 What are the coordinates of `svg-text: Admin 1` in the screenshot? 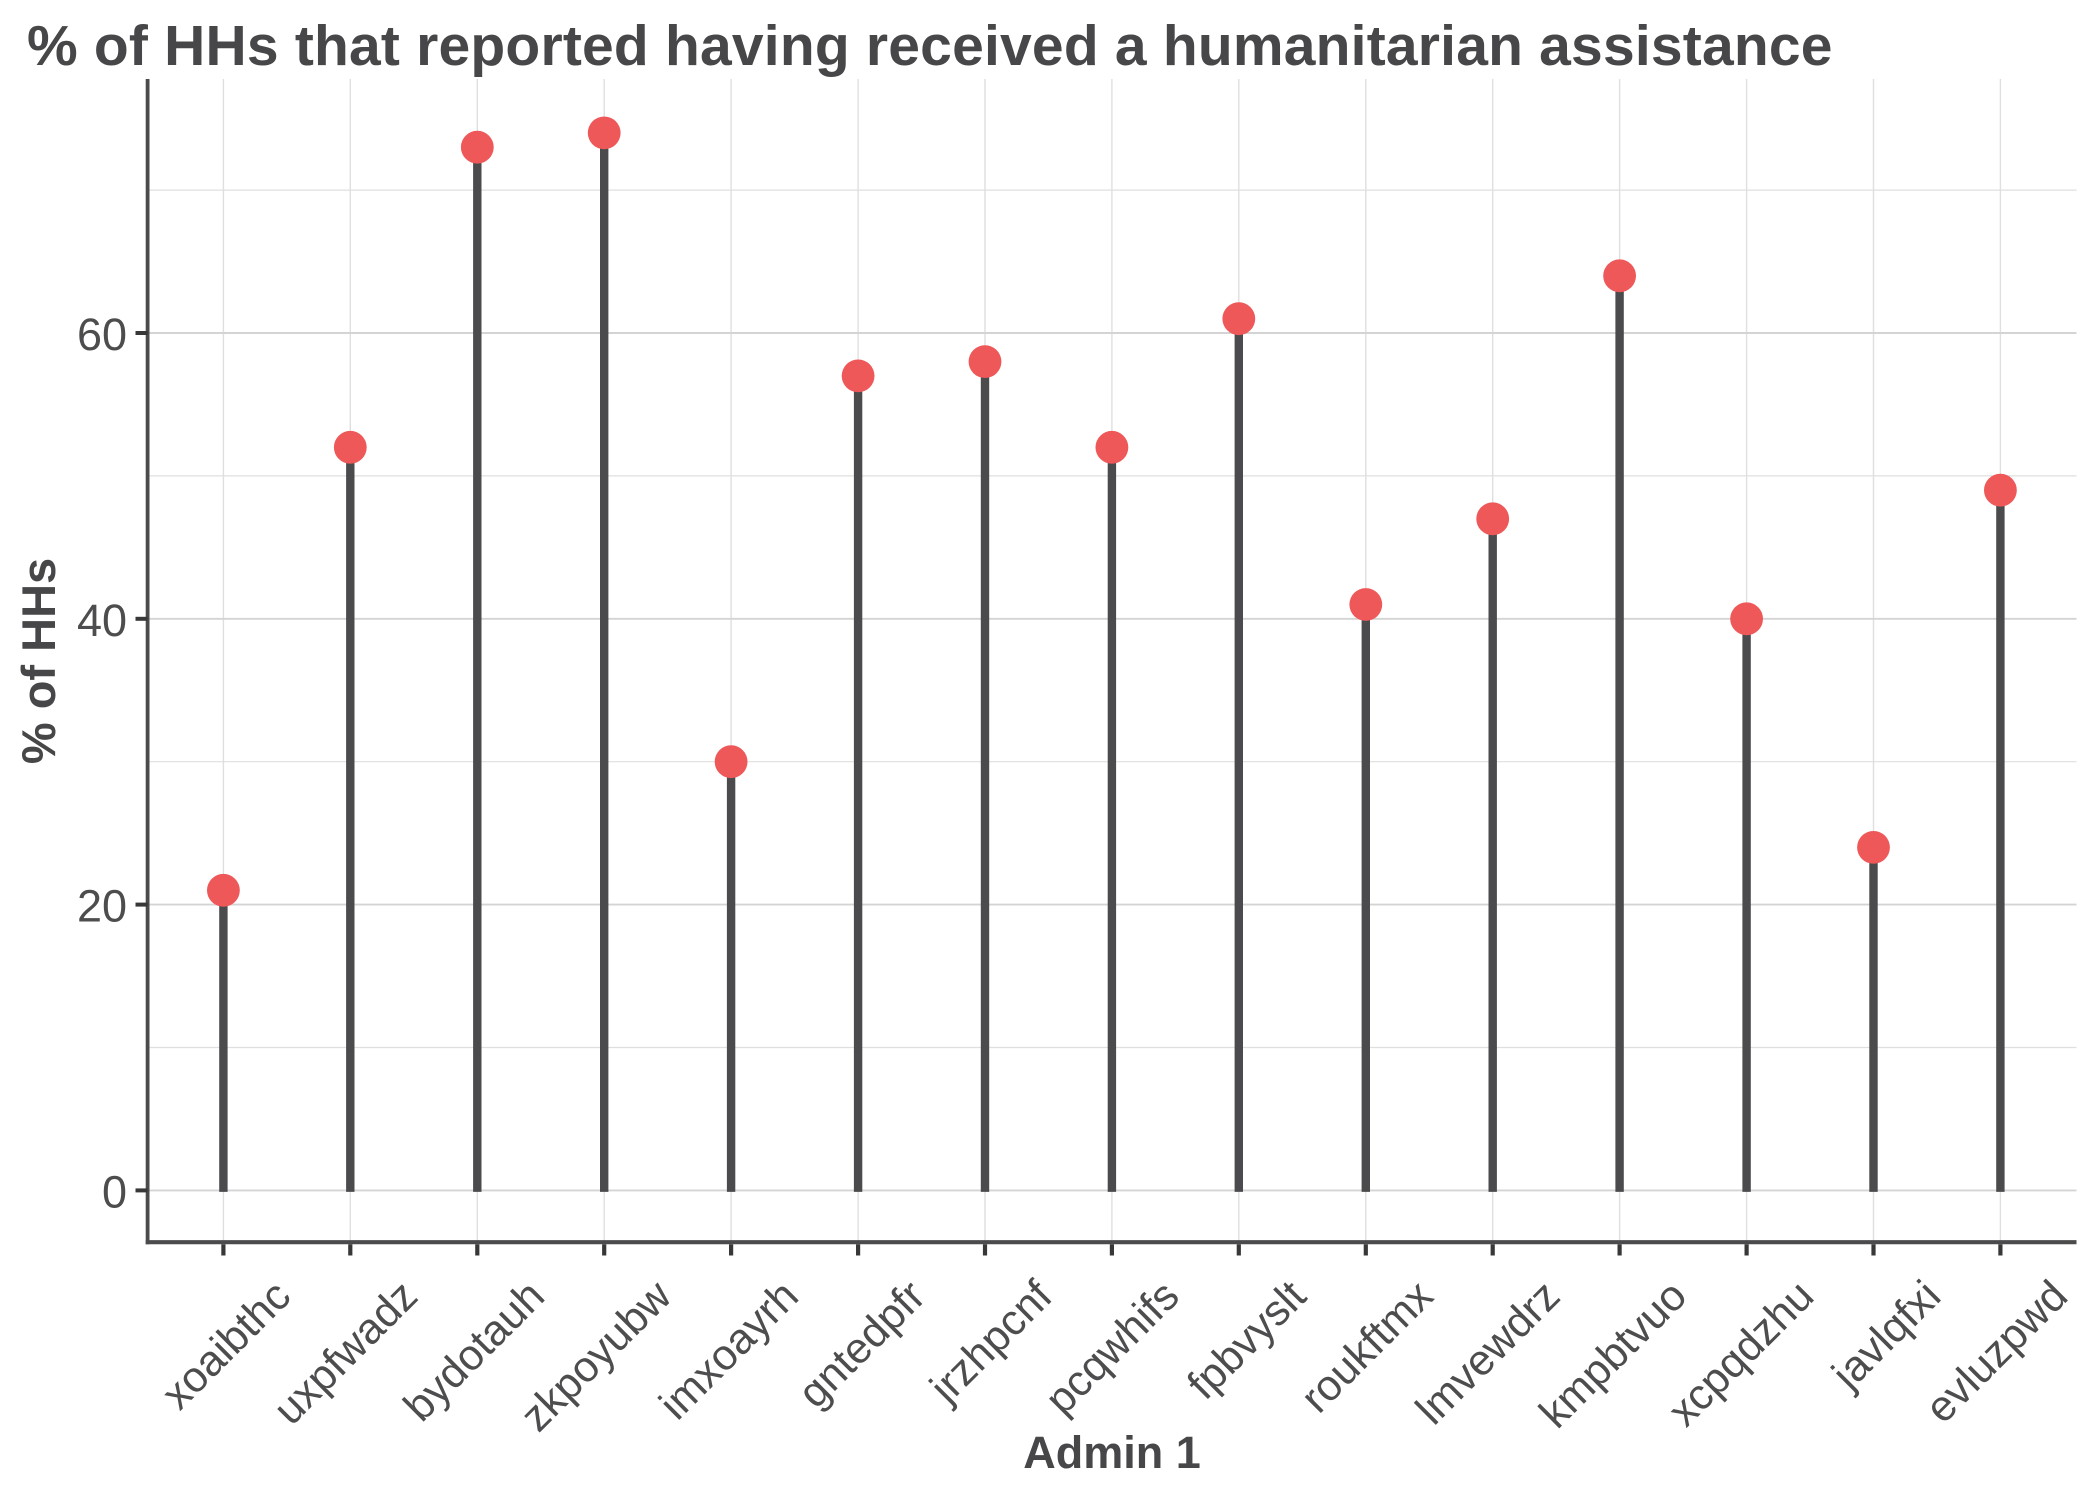 It's located at (1112, 1452).